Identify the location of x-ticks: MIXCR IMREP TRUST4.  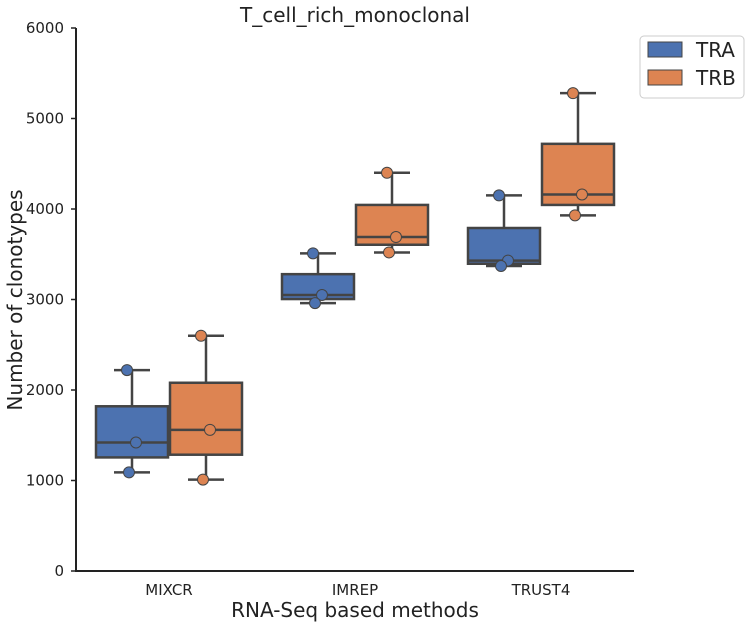
(357, 590).